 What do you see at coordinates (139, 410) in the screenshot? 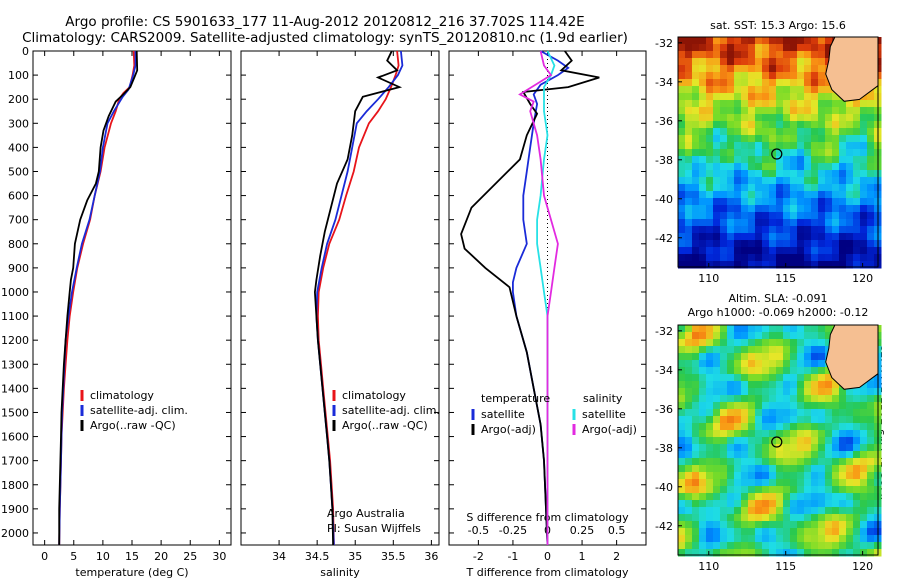
I see `legend-entry: satellite-adj. clim.` at bounding box center [139, 410].